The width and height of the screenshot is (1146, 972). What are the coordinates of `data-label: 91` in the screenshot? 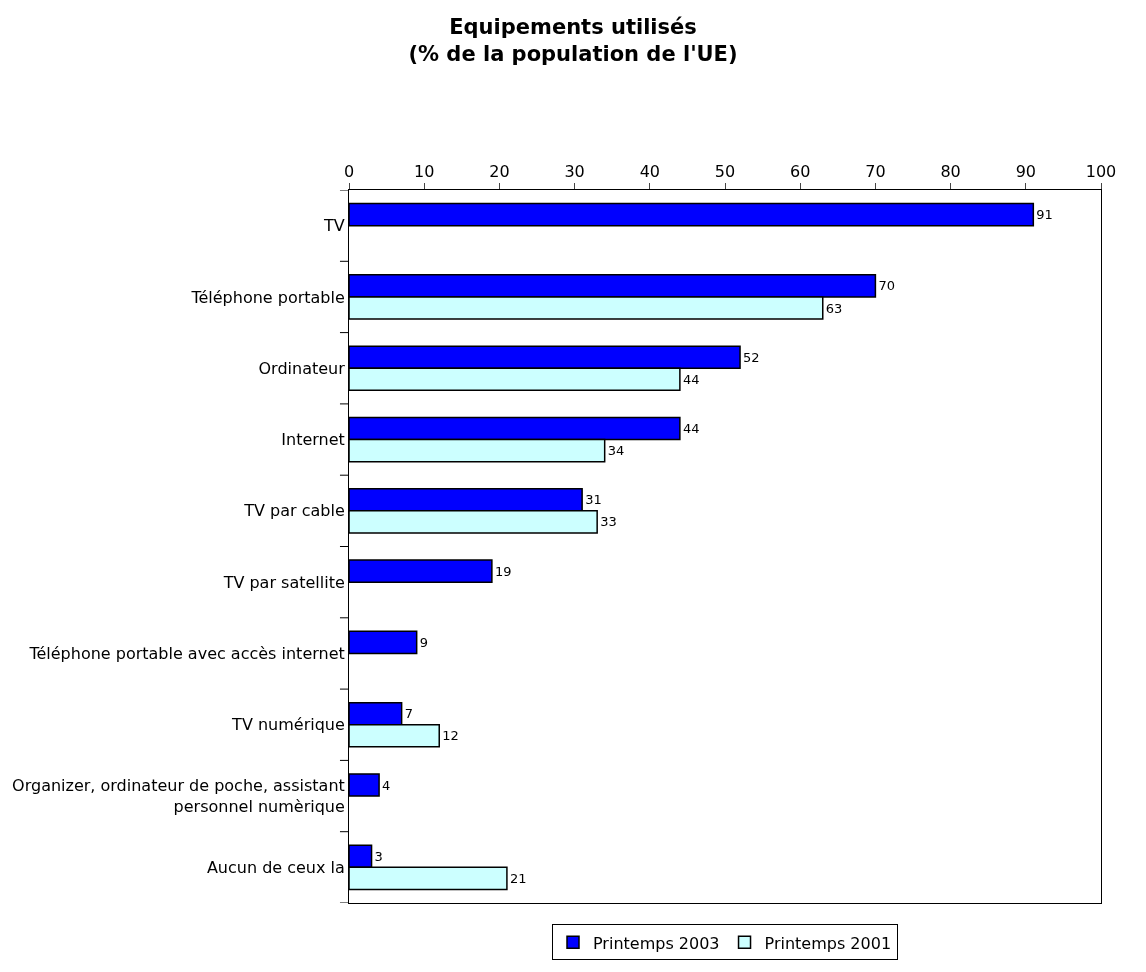 It's located at (1044, 215).